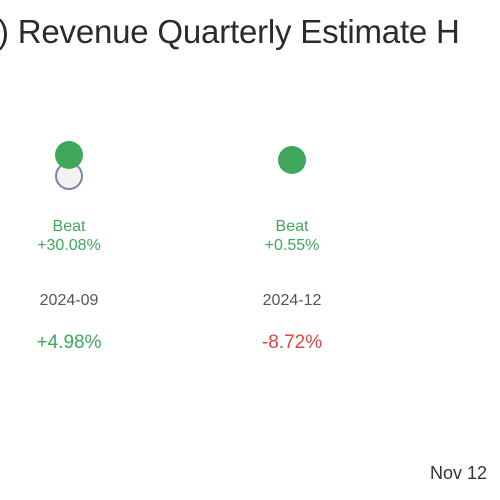  I want to click on chart-title: ) Revenue Quarterly Estimate H, so click(230, 31).